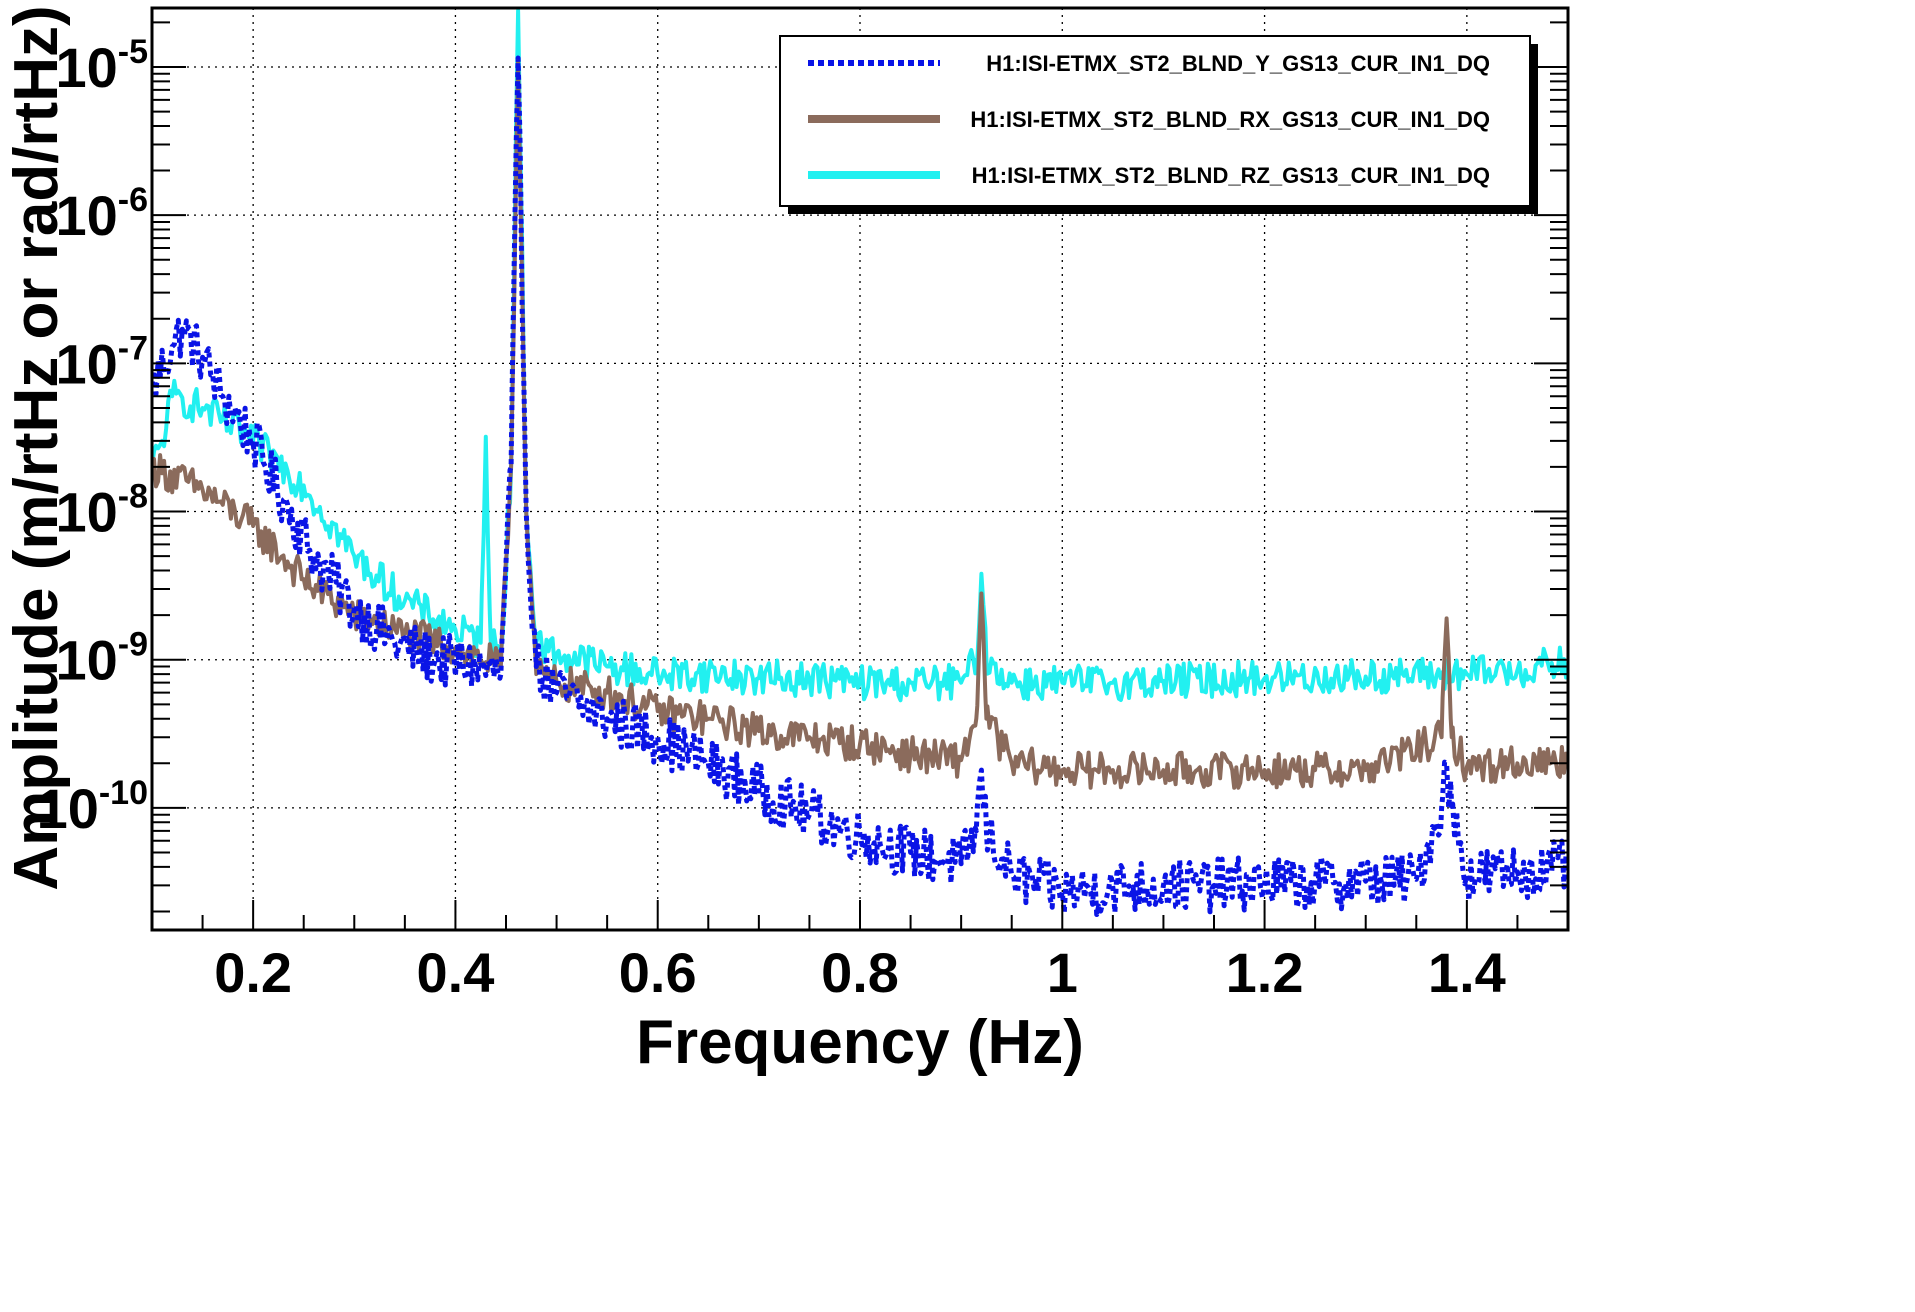  I want to click on x-tick-label: 0.8, so click(860, 972).